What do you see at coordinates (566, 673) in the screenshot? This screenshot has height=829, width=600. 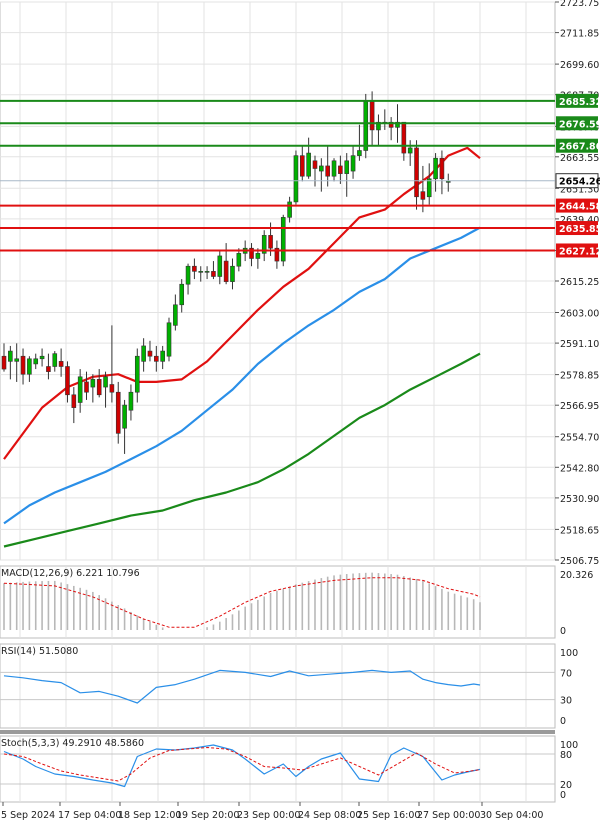 I see `rsi-y-tick: 70` at bounding box center [566, 673].